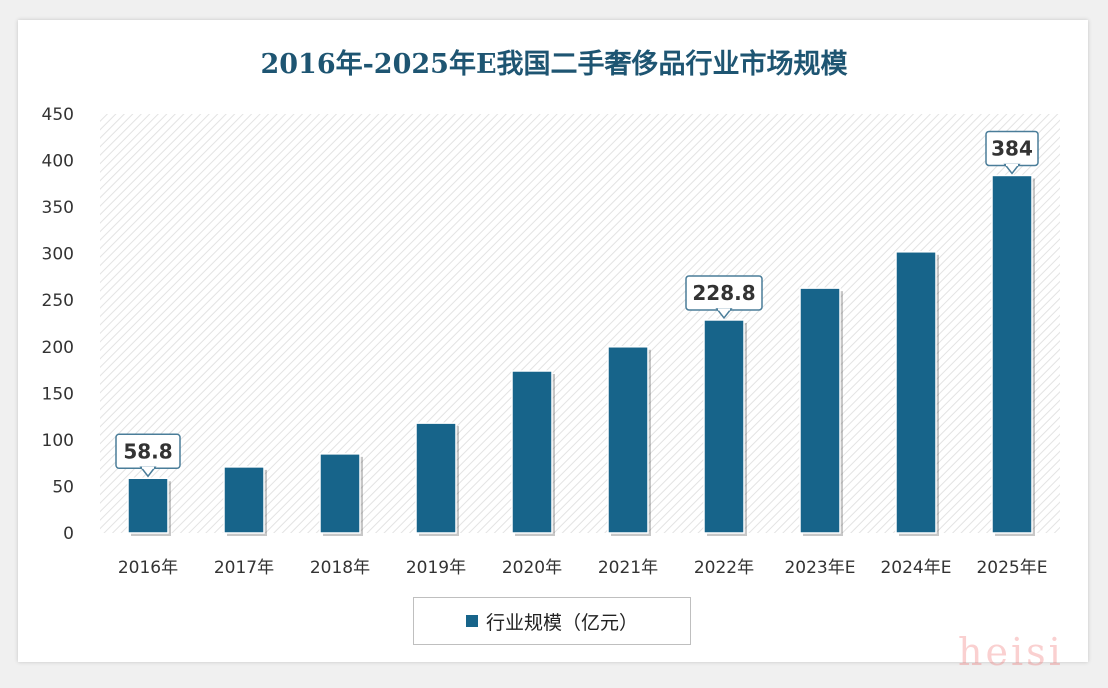 The width and height of the screenshot is (1108, 688). What do you see at coordinates (915, 568) in the screenshot?
I see `x-tick-label: 2024年E` at bounding box center [915, 568].